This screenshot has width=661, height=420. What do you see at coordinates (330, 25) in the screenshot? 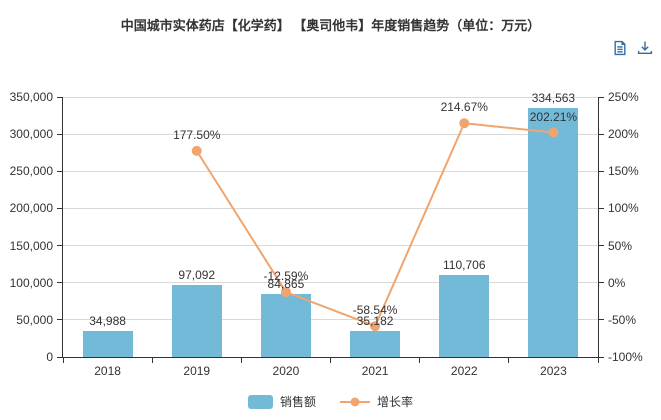
I see `chart-title: 中国城市实体药店【化学药】 【奥司他韦】年度销售趋势（单位：万元）` at bounding box center [330, 25].